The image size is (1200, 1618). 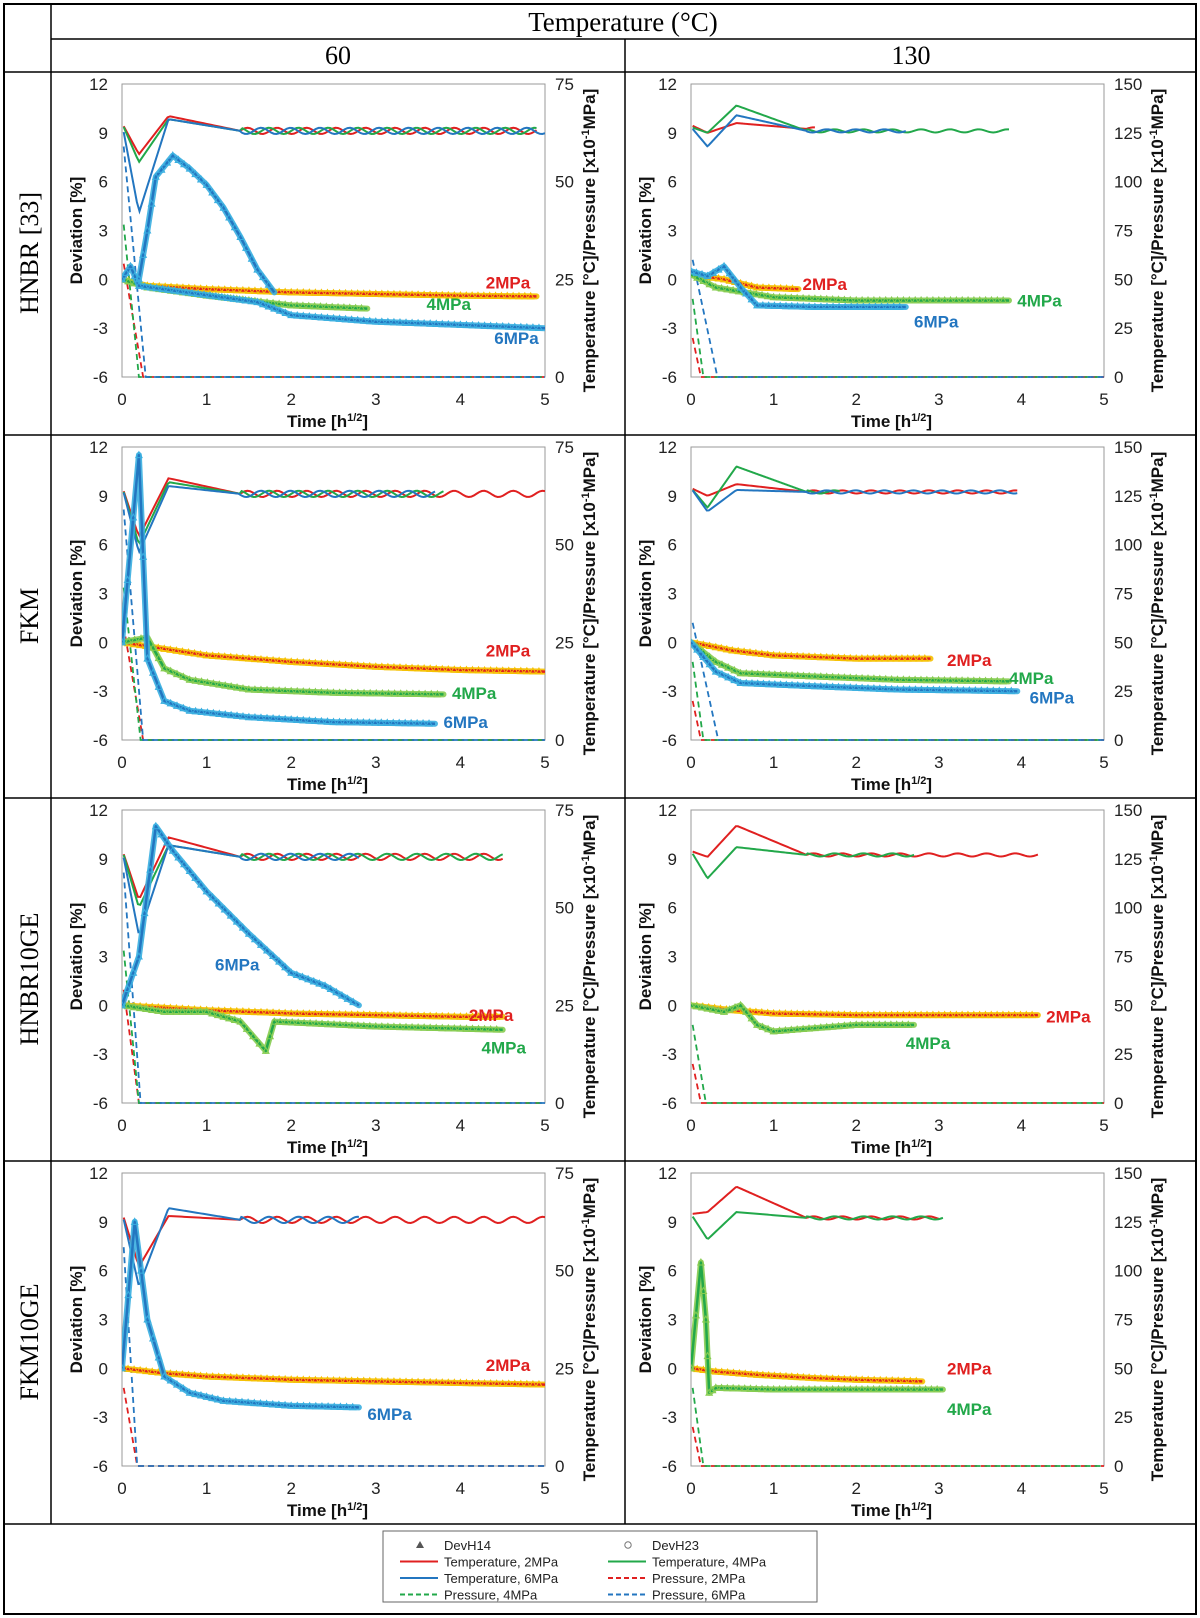 What do you see at coordinates (338, 55) in the screenshot?
I see `column-header-60: 60` at bounding box center [338, 55].